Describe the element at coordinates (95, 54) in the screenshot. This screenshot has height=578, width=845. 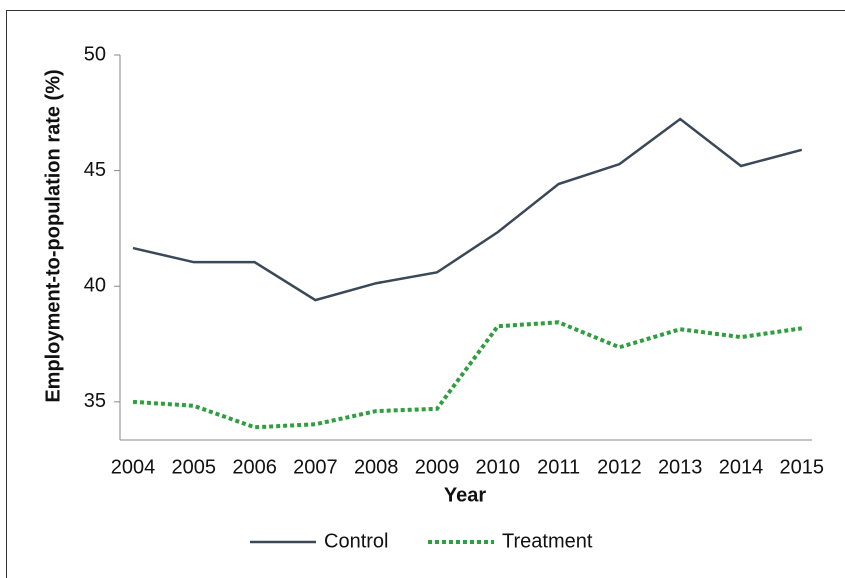
I see `y-tick-label: 50` at that location.